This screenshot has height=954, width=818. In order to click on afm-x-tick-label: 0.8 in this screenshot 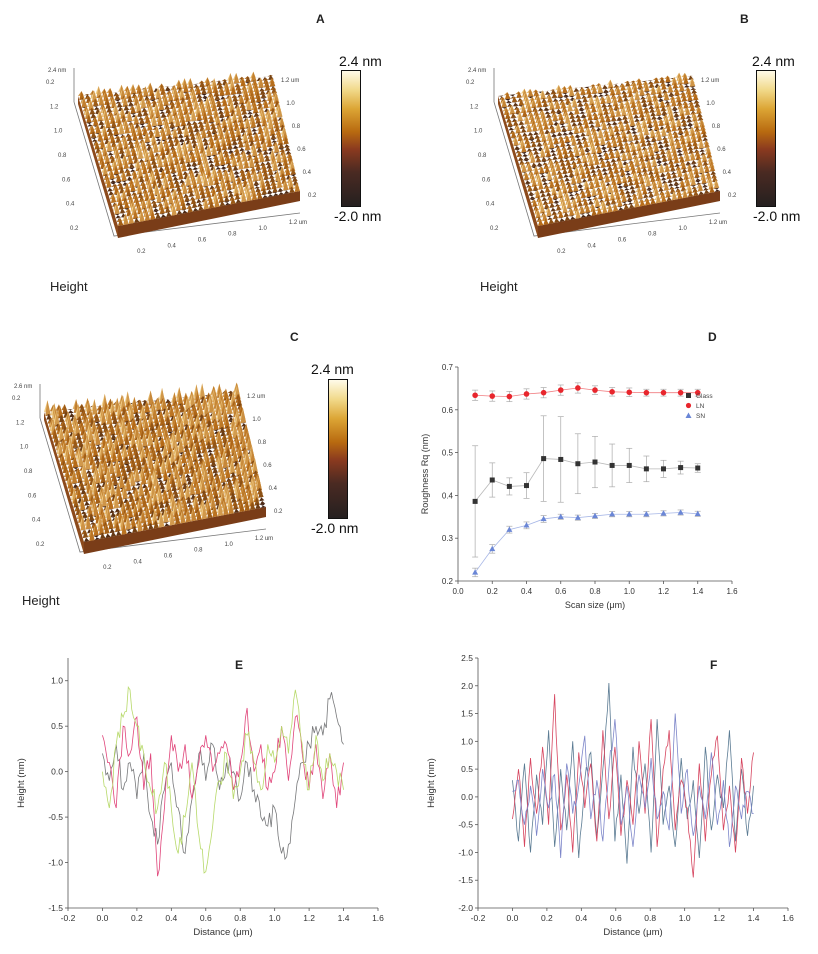, I will do `click(232, 235)`.